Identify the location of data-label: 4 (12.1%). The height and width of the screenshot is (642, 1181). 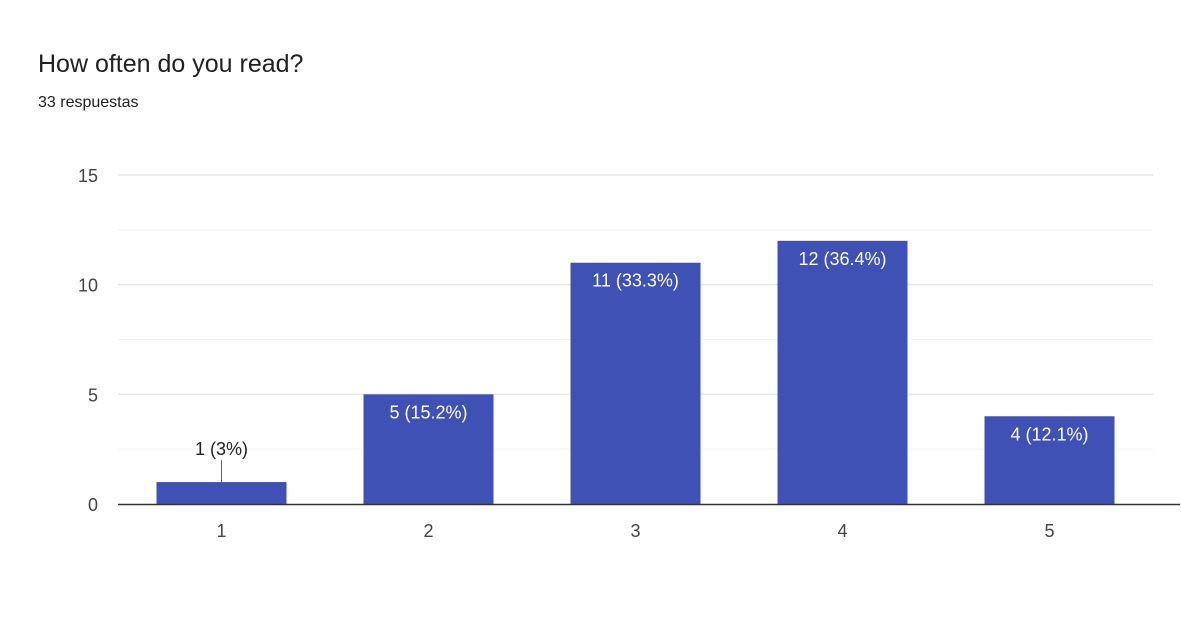
(1049, 434).